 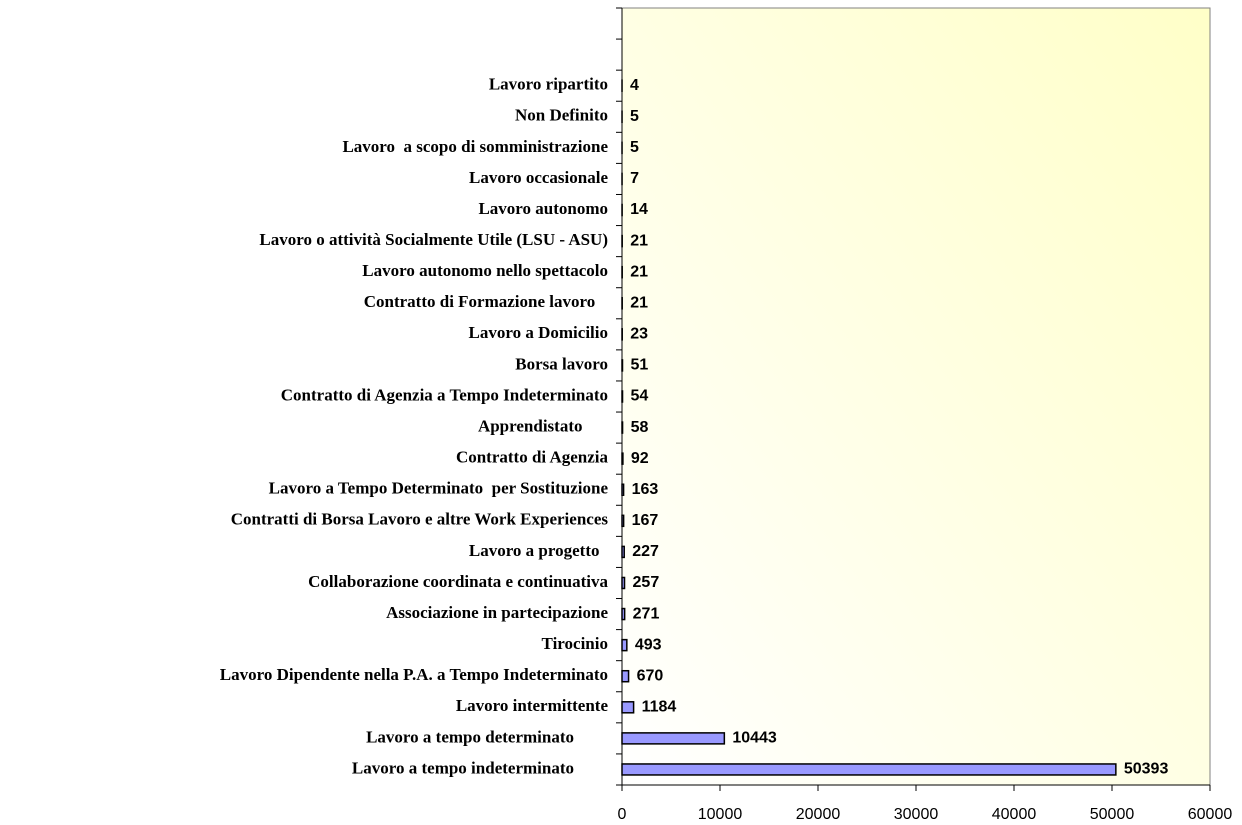 What do you see at coordinates (561, 363) in the screenshot?
I see `category-label: Borsa lavoro` at bounding box center [561, 363].